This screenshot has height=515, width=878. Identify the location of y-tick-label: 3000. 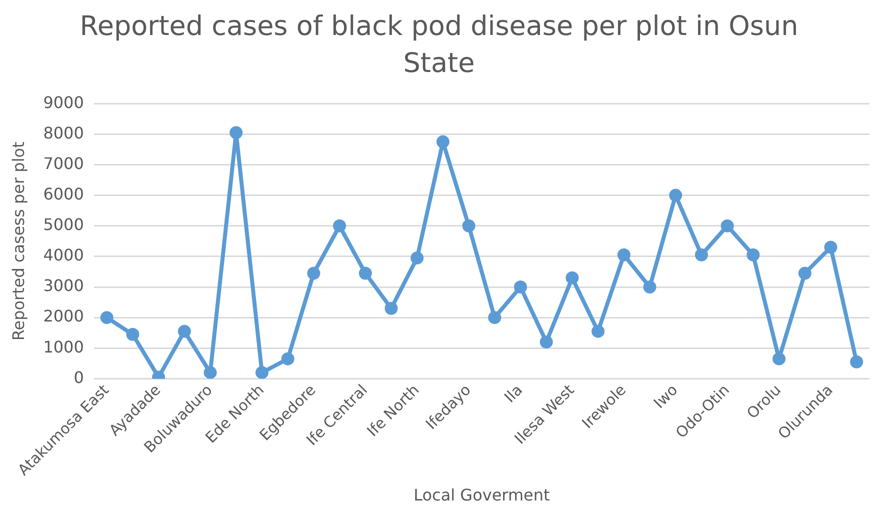
(63, 286).